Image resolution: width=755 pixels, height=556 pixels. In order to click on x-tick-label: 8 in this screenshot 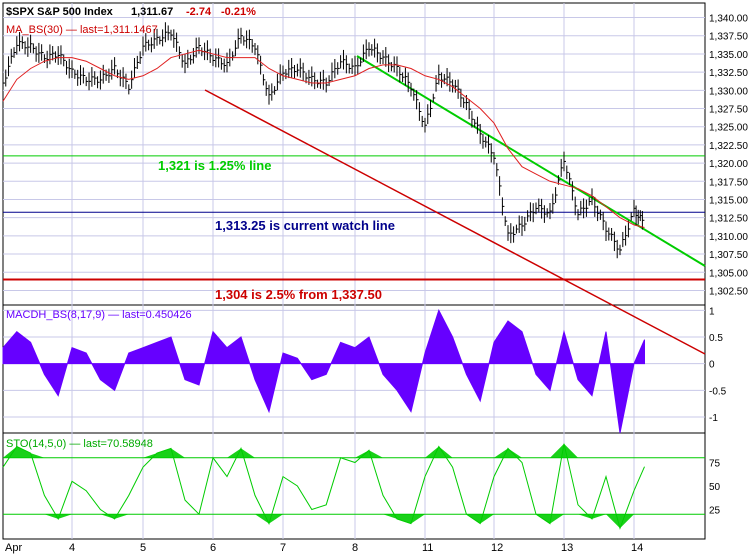, I will do `click(355, 548)`.